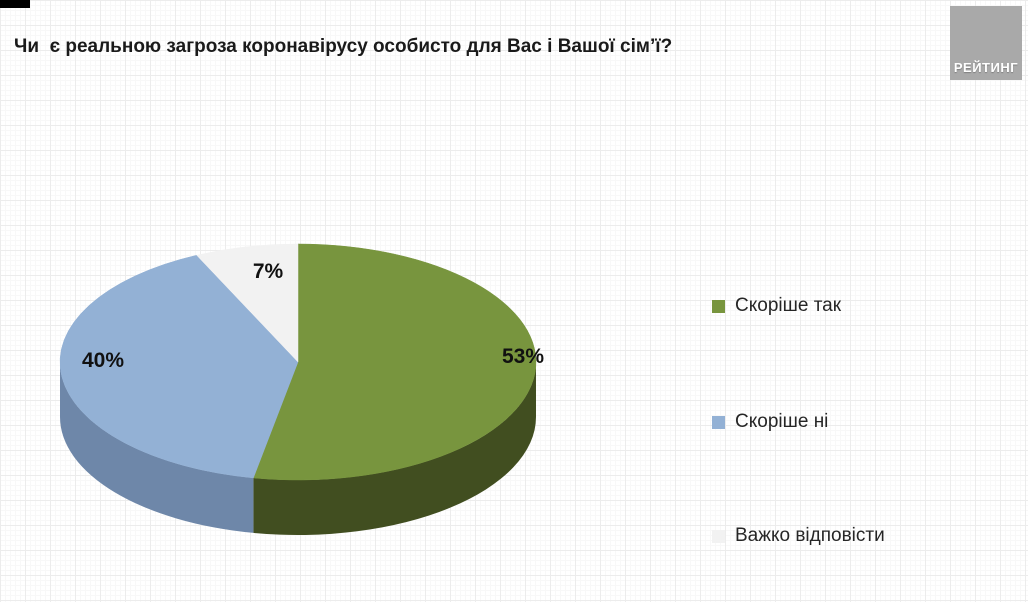 The width and height of the screenshot is (1028, 602). I want to click on slice-value-label-2: 7%, so click(268, 271).